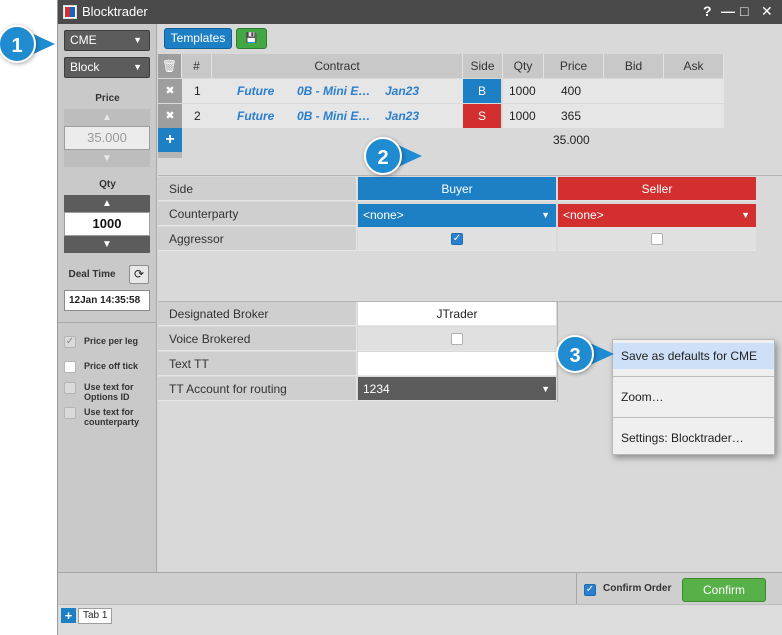  I want to click on buyer-header: Buyer, so click(457, 189).